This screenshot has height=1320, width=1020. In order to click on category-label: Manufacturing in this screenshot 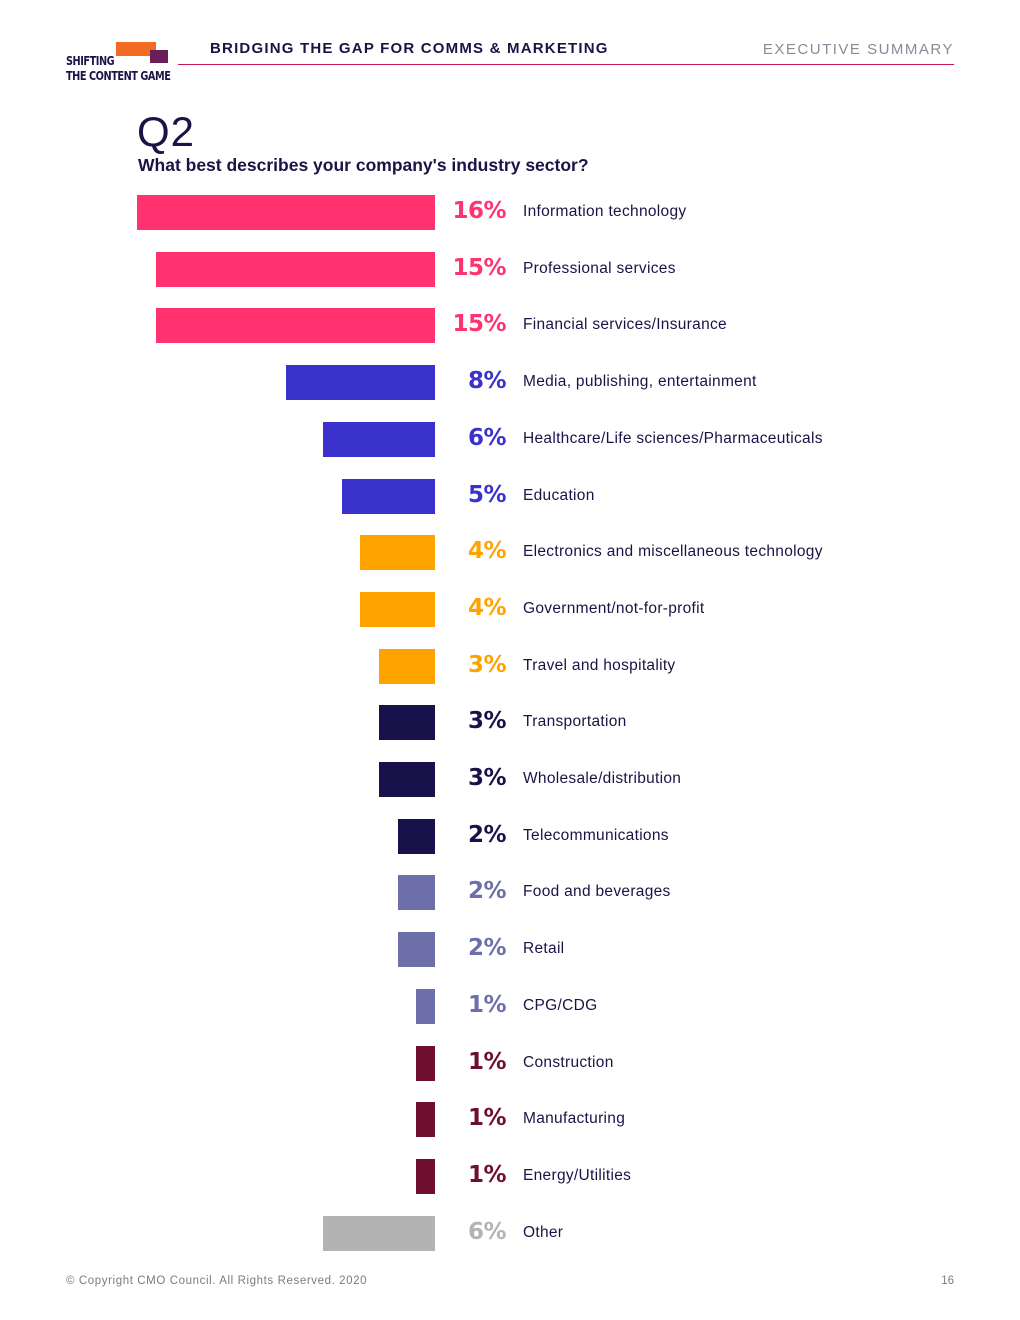, I will do `click(574, 1119)`.